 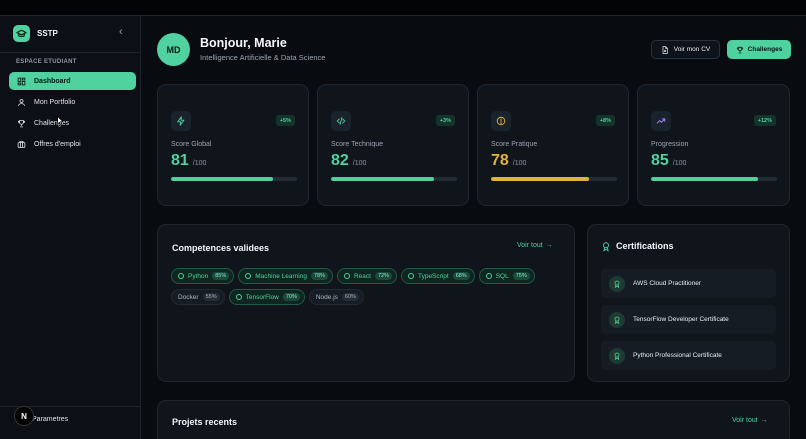 I want to click on skill-name: SQL, so click(x=502, y=276).